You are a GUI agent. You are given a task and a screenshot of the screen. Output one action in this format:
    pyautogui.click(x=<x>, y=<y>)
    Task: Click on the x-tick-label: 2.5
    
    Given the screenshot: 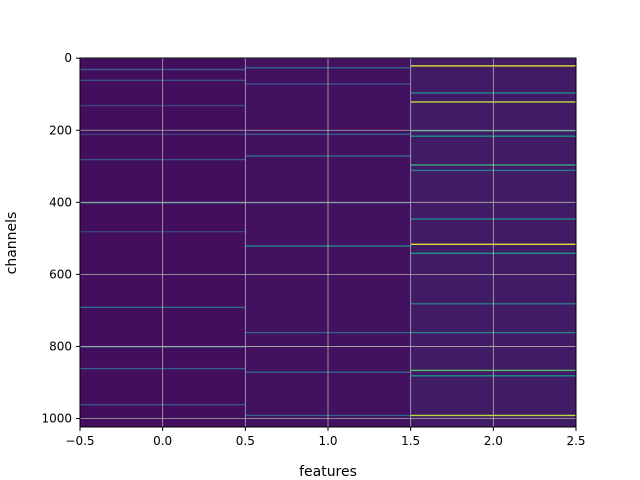 What is the action you would take?
    pyautogui.click(x=575, y=441)
    